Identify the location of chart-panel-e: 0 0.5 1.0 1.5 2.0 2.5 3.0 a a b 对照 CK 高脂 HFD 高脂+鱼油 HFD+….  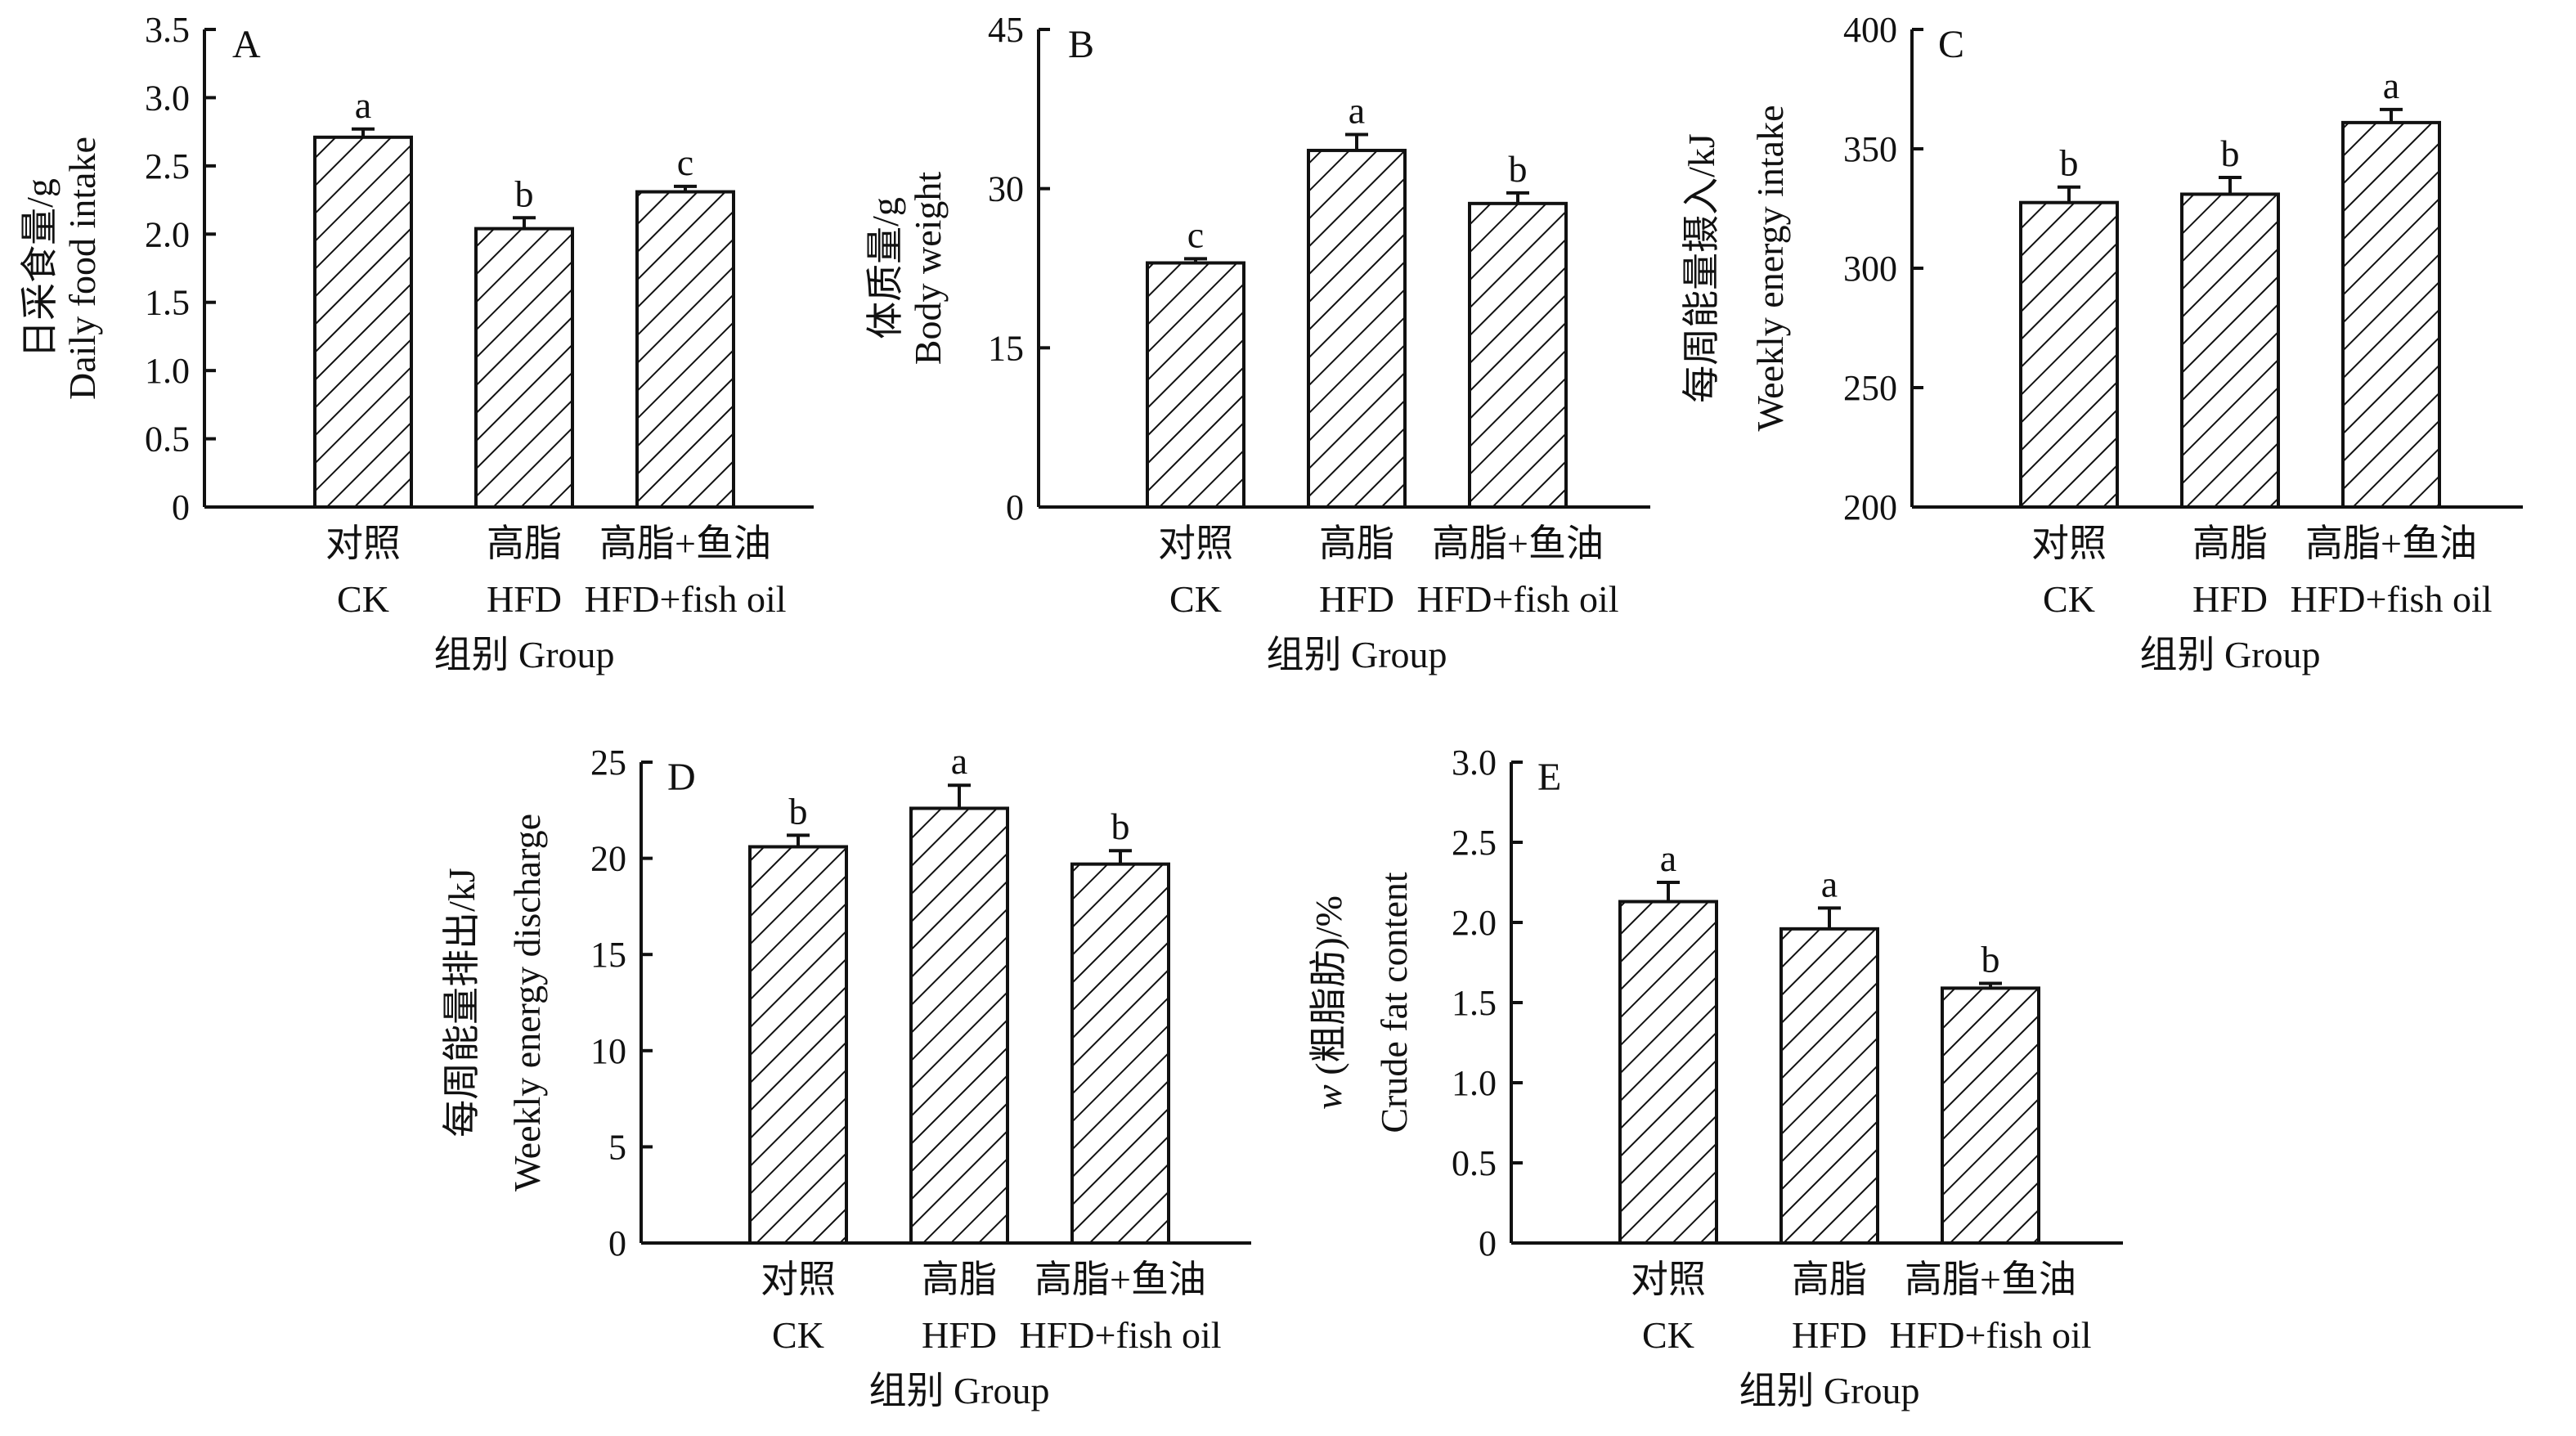
(1715, 1077).